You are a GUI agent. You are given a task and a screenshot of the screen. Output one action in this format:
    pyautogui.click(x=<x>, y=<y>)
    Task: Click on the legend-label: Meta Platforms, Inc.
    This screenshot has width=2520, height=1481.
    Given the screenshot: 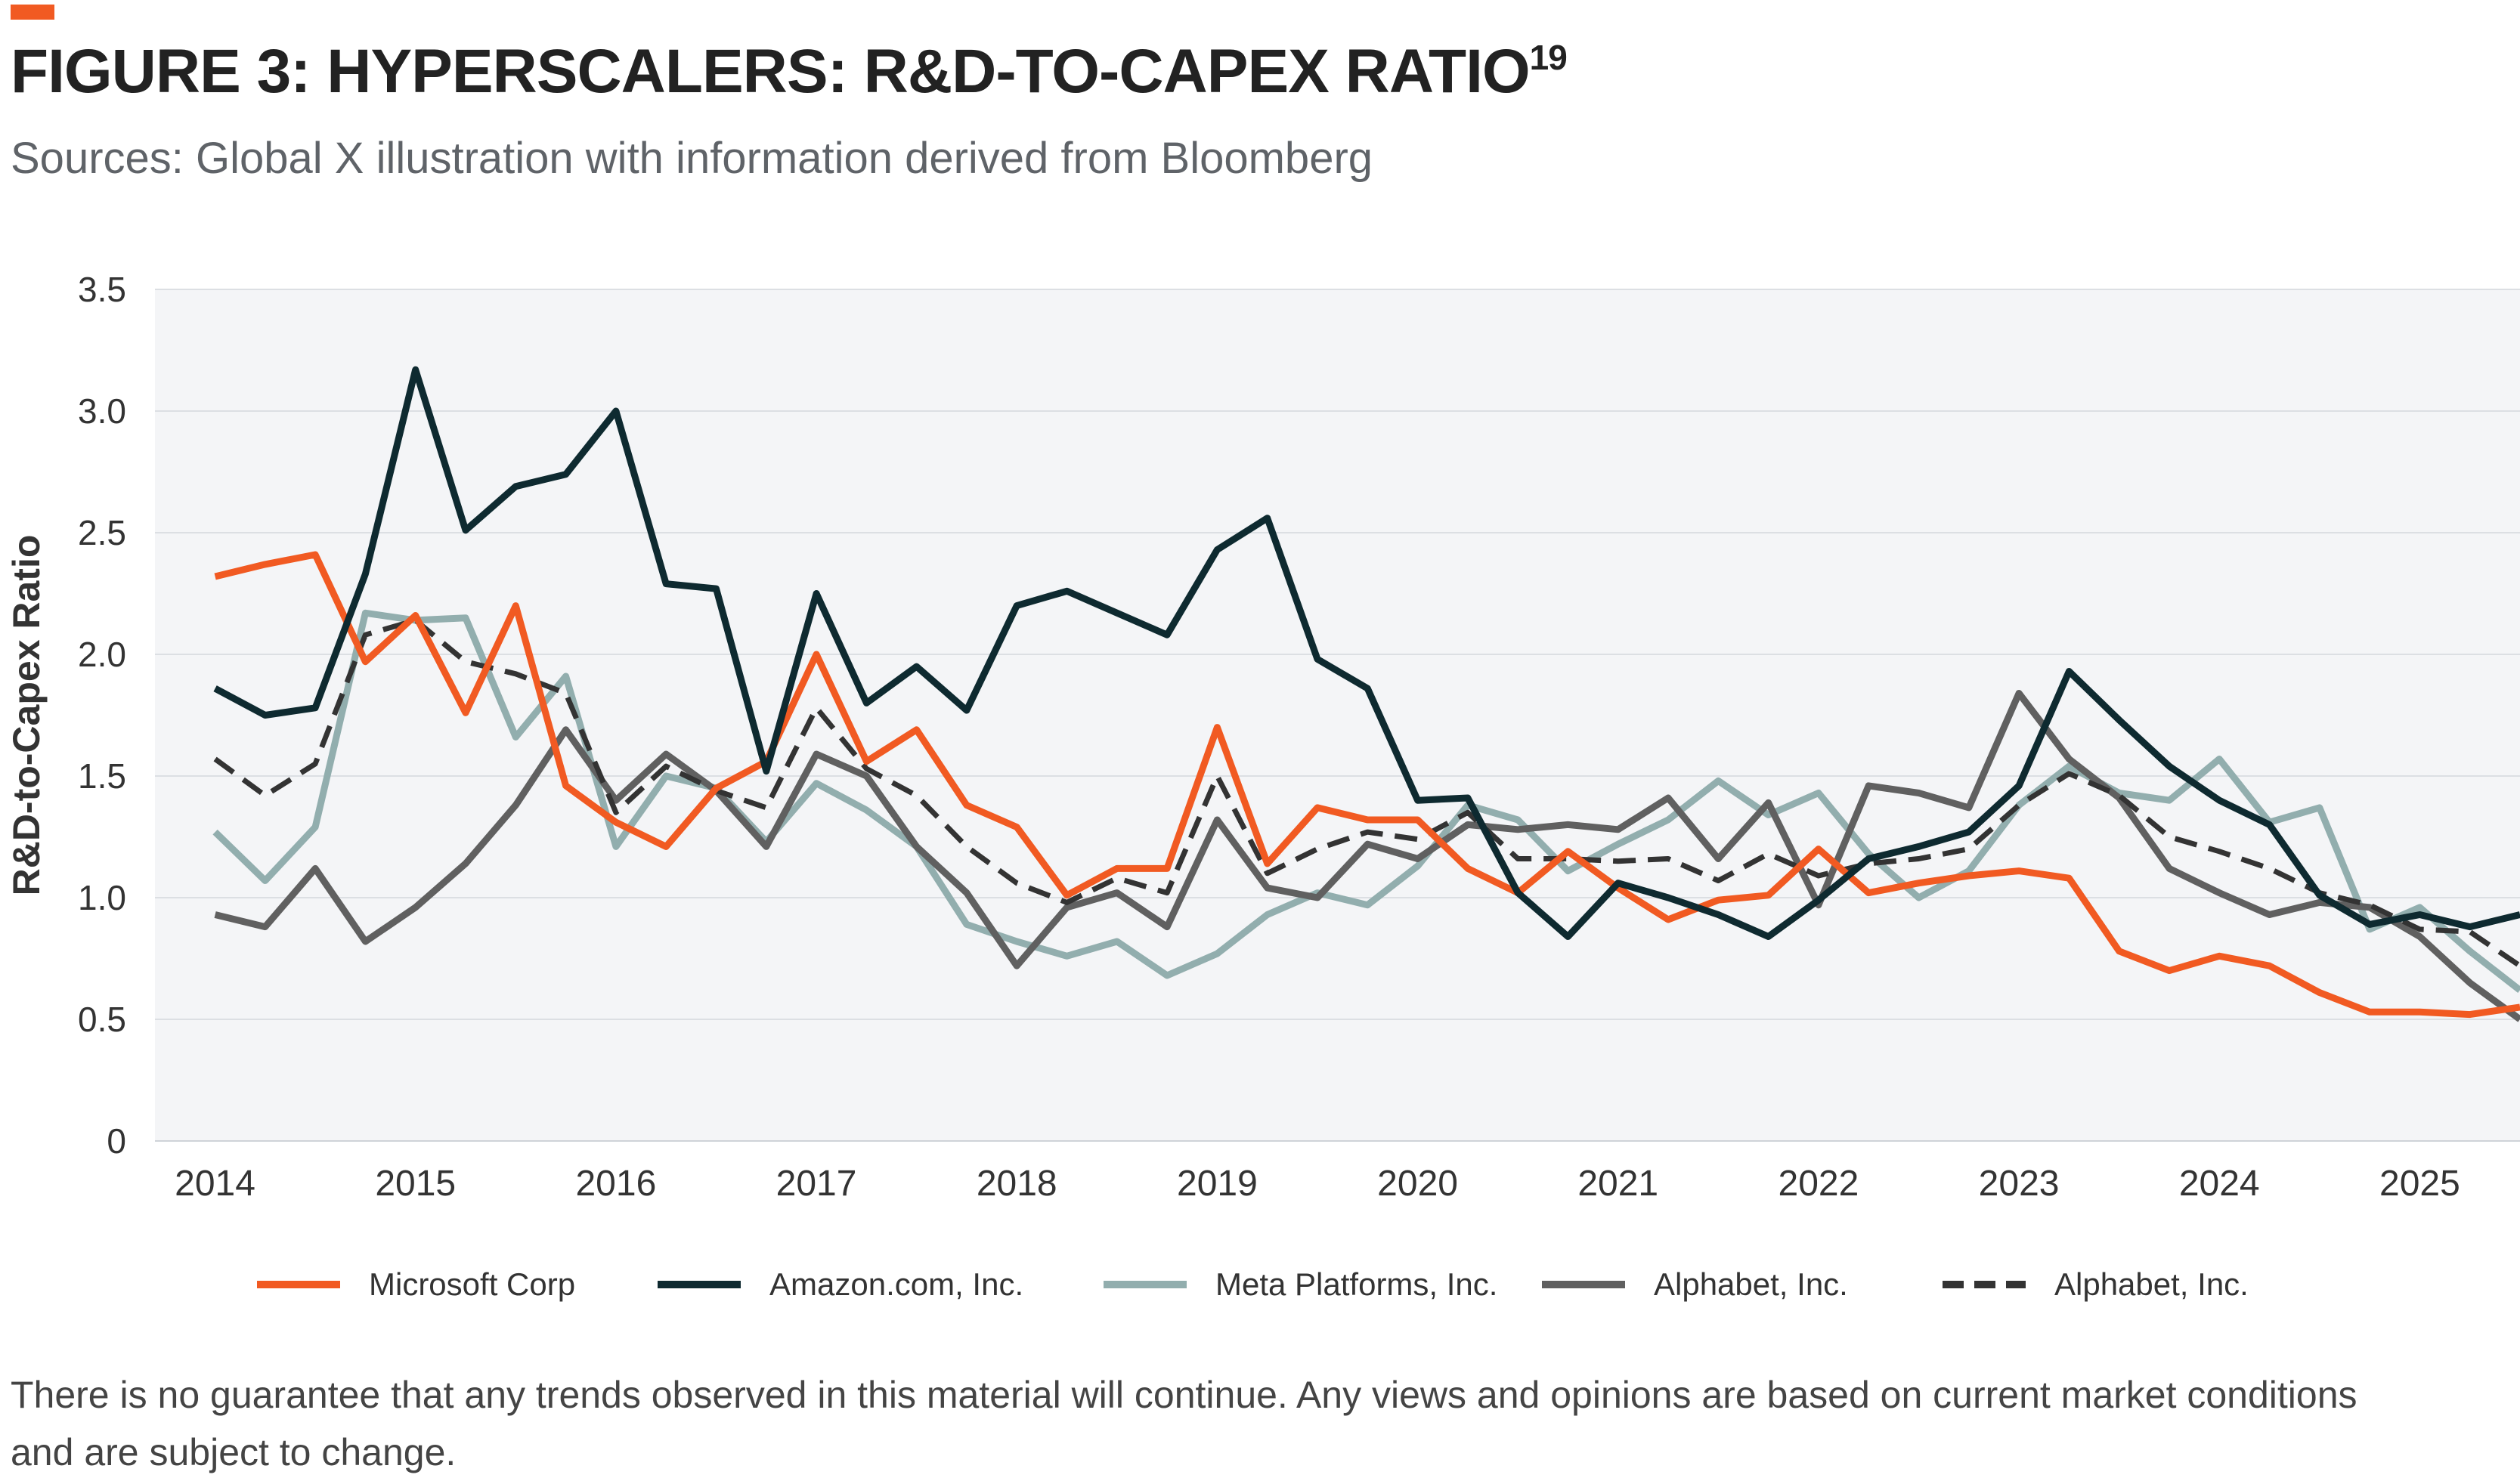 What is the action you would take?
    pyautogui.click(x=1356, y=1284)
    